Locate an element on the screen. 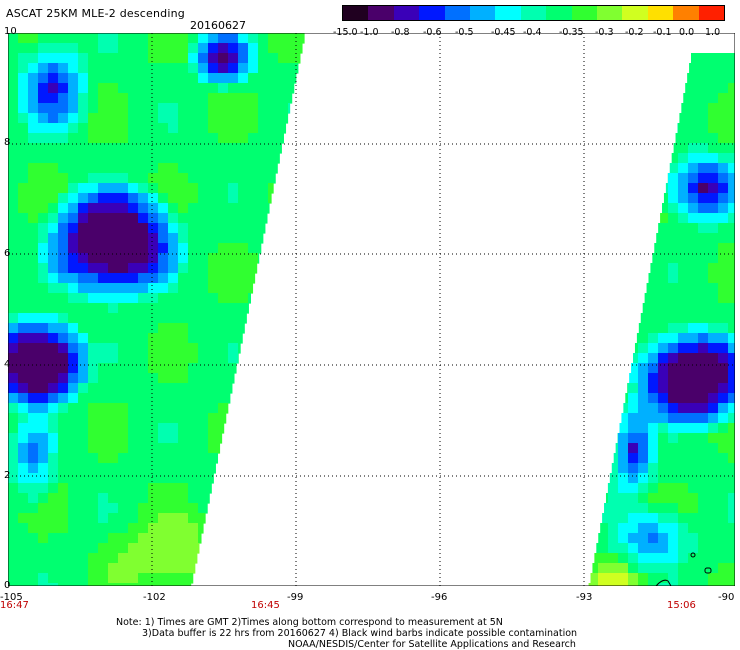 This screenshot has height=650, width=740. colorbar is located at coordinates (533, 13).